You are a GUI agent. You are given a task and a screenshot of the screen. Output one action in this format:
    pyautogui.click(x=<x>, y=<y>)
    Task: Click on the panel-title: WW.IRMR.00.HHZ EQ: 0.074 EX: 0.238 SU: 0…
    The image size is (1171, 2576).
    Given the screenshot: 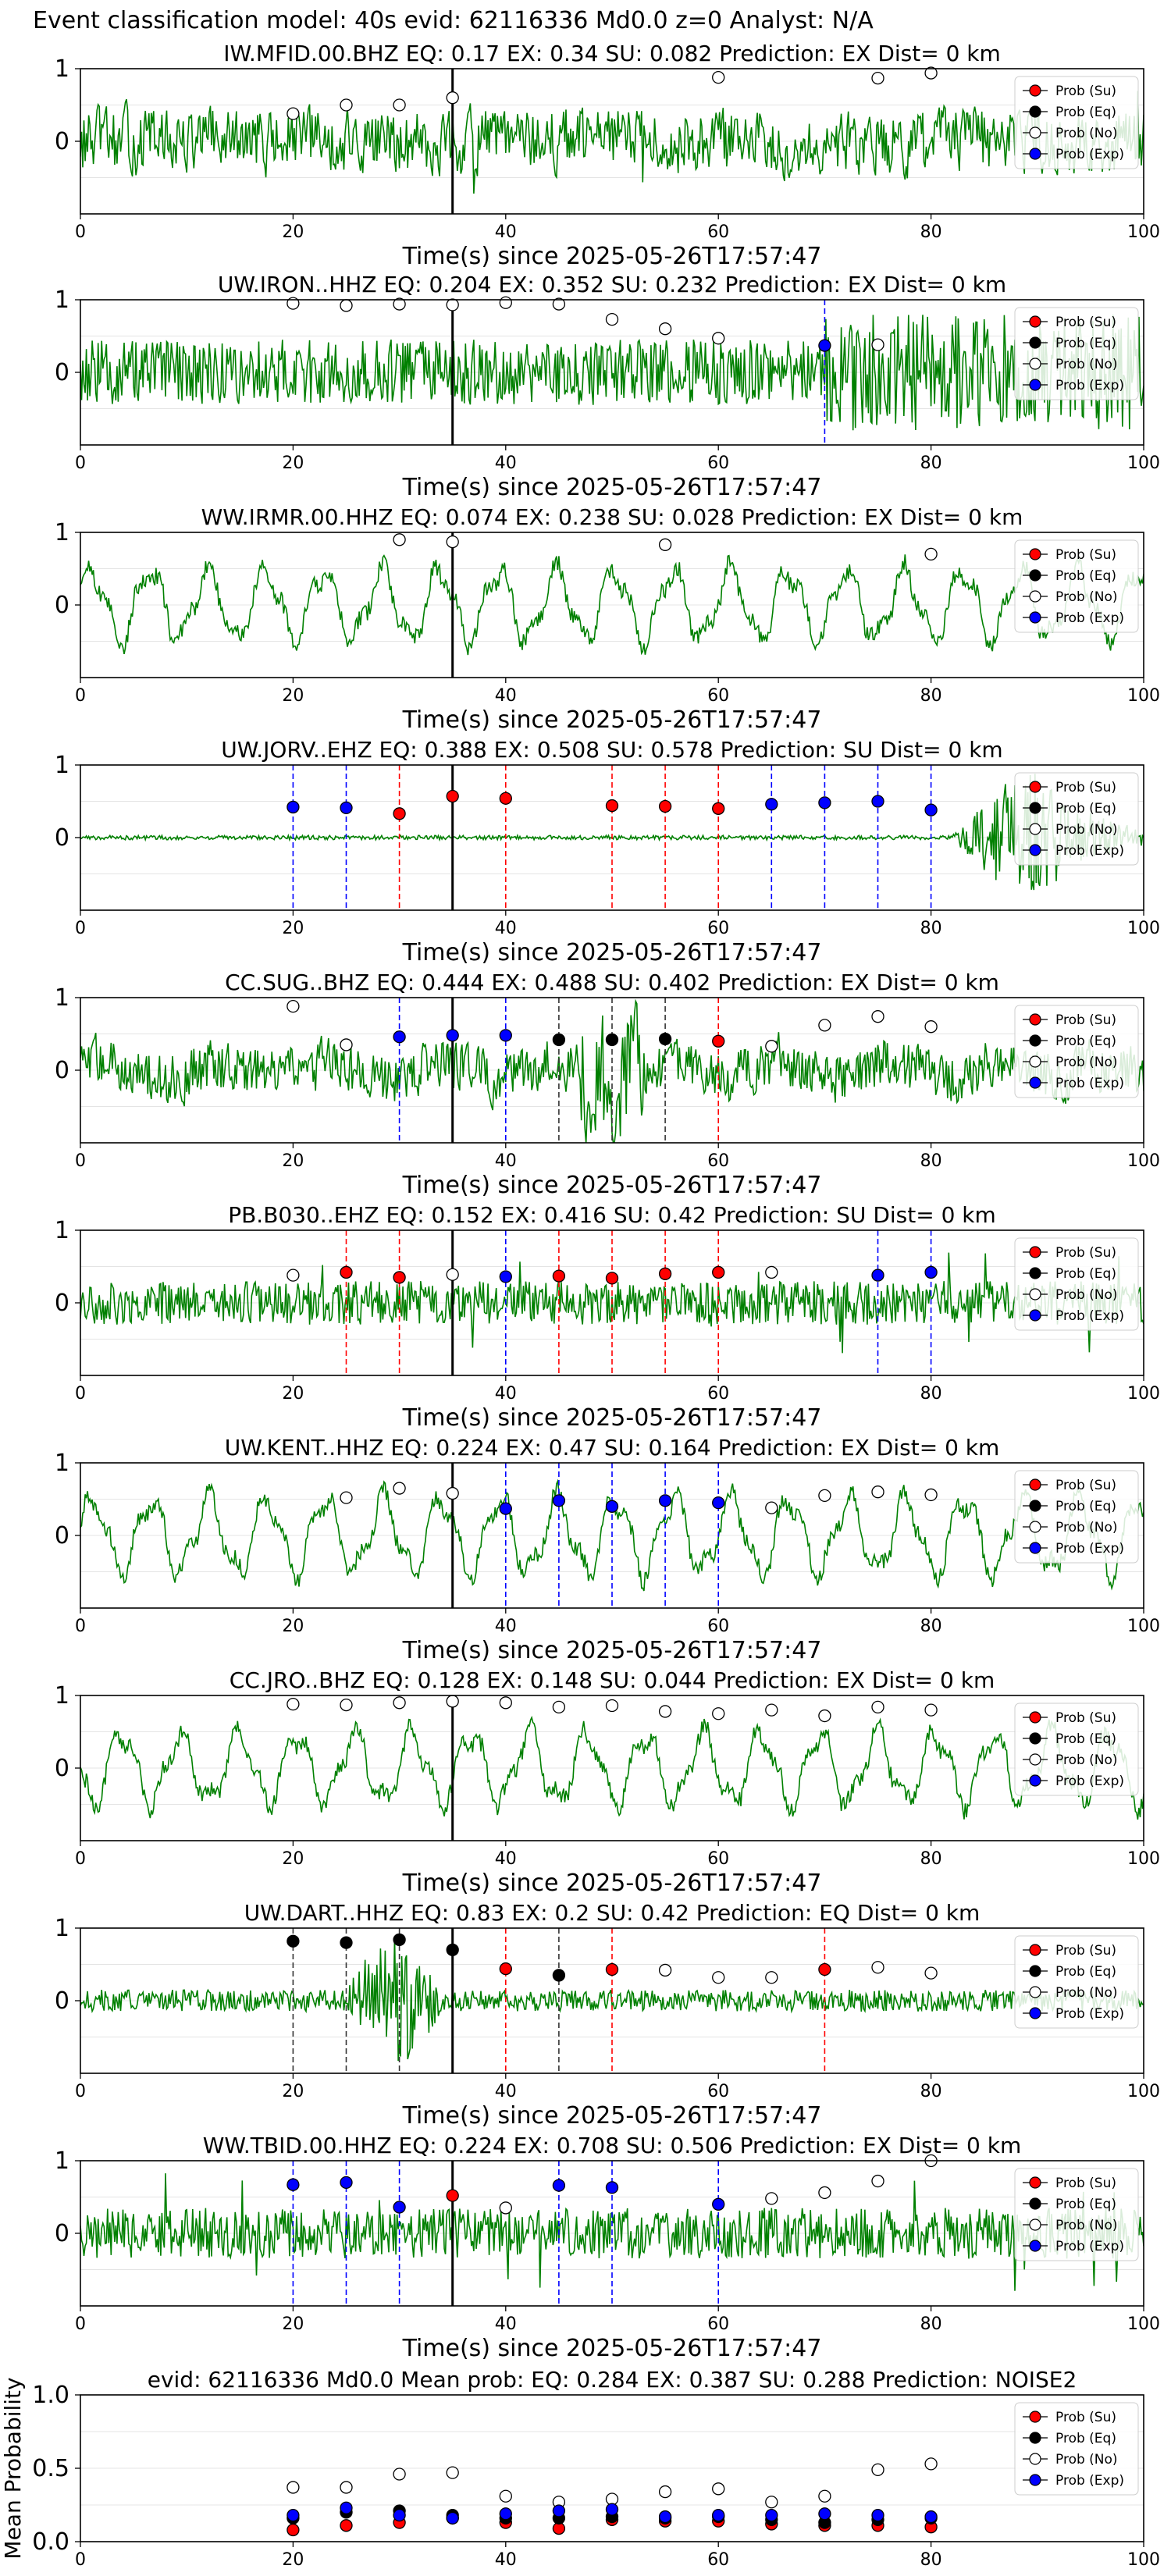 What is the action you would take?
    pyautogui.click(x=612, y=517)
    